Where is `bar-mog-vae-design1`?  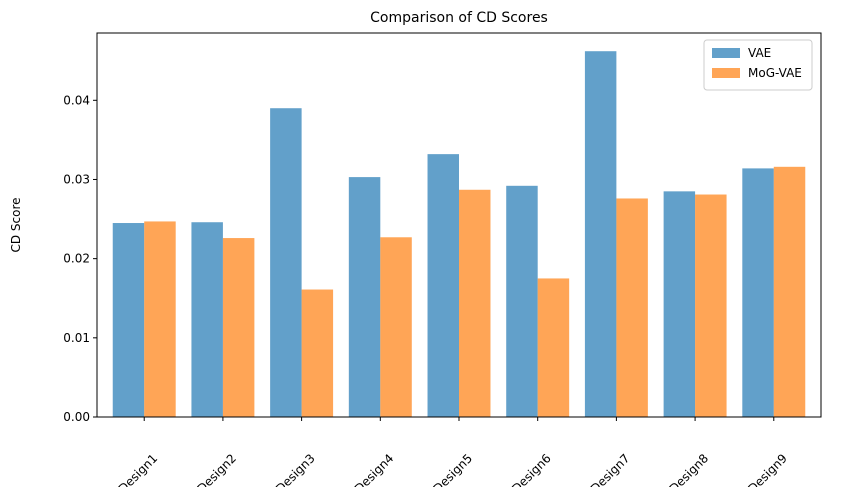
bar-mog-vae-design1 is located at coordinates (160, 319).